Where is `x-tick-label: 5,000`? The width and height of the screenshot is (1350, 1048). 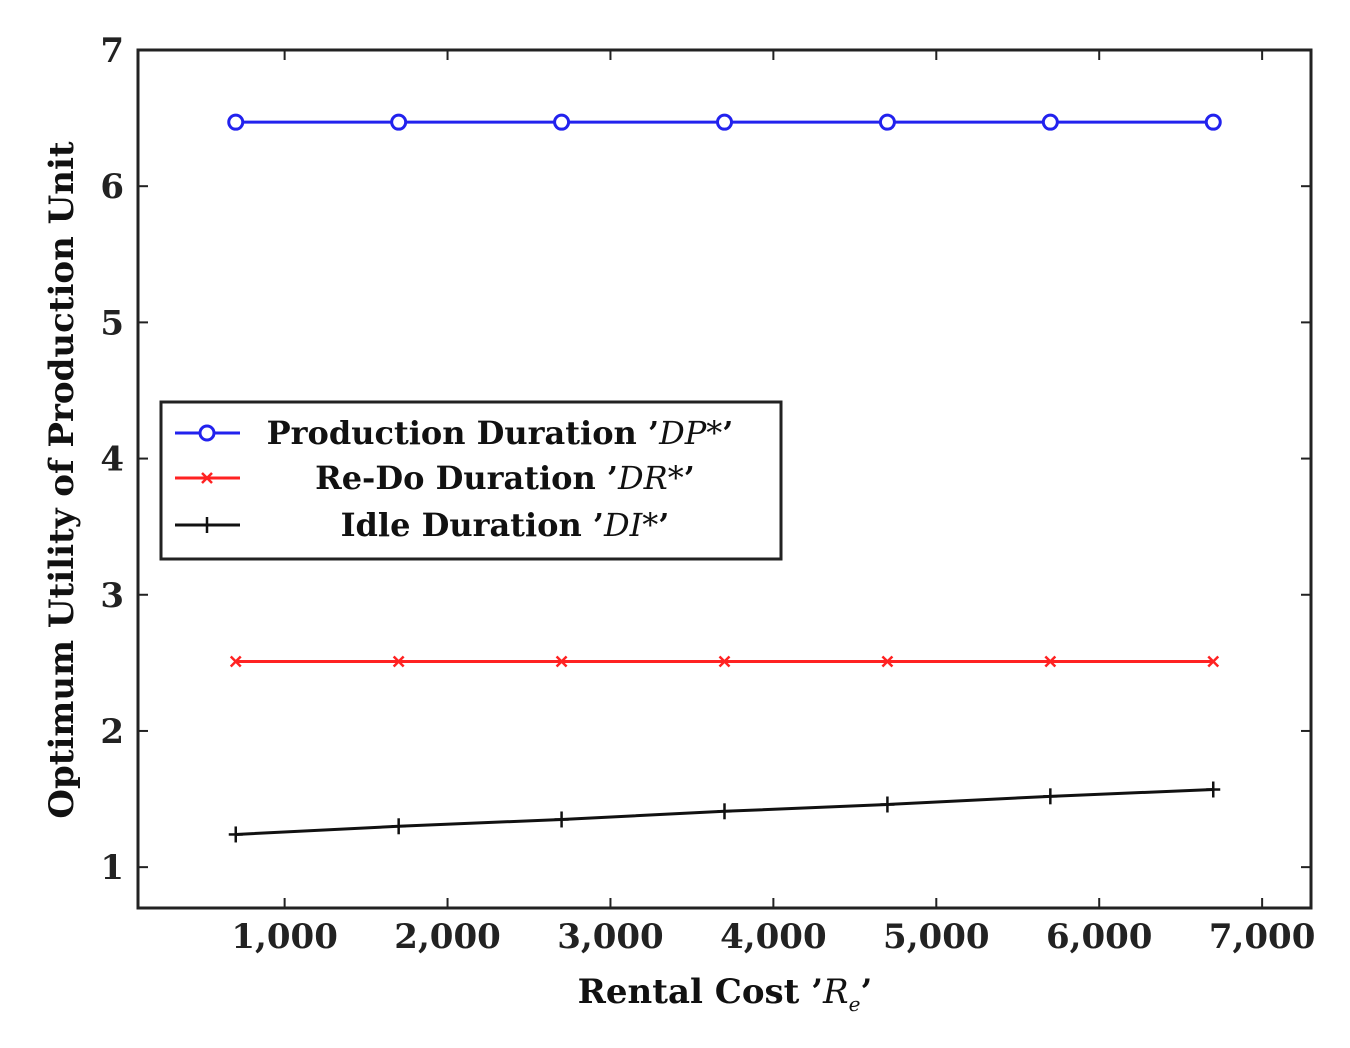
x-tick-label: 5,000 is located at coordinates (936, 937).